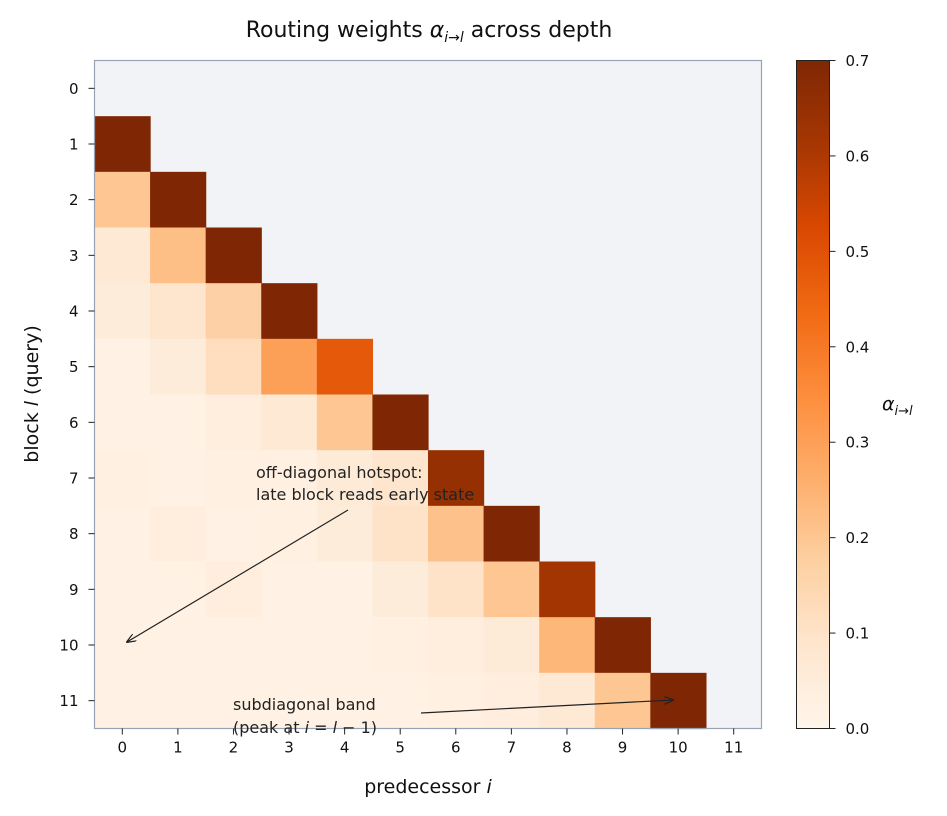 Image resolution: width=947 pixels, height=816 pixels. I want to click on x-tick-label: 3, so click(289, 748).